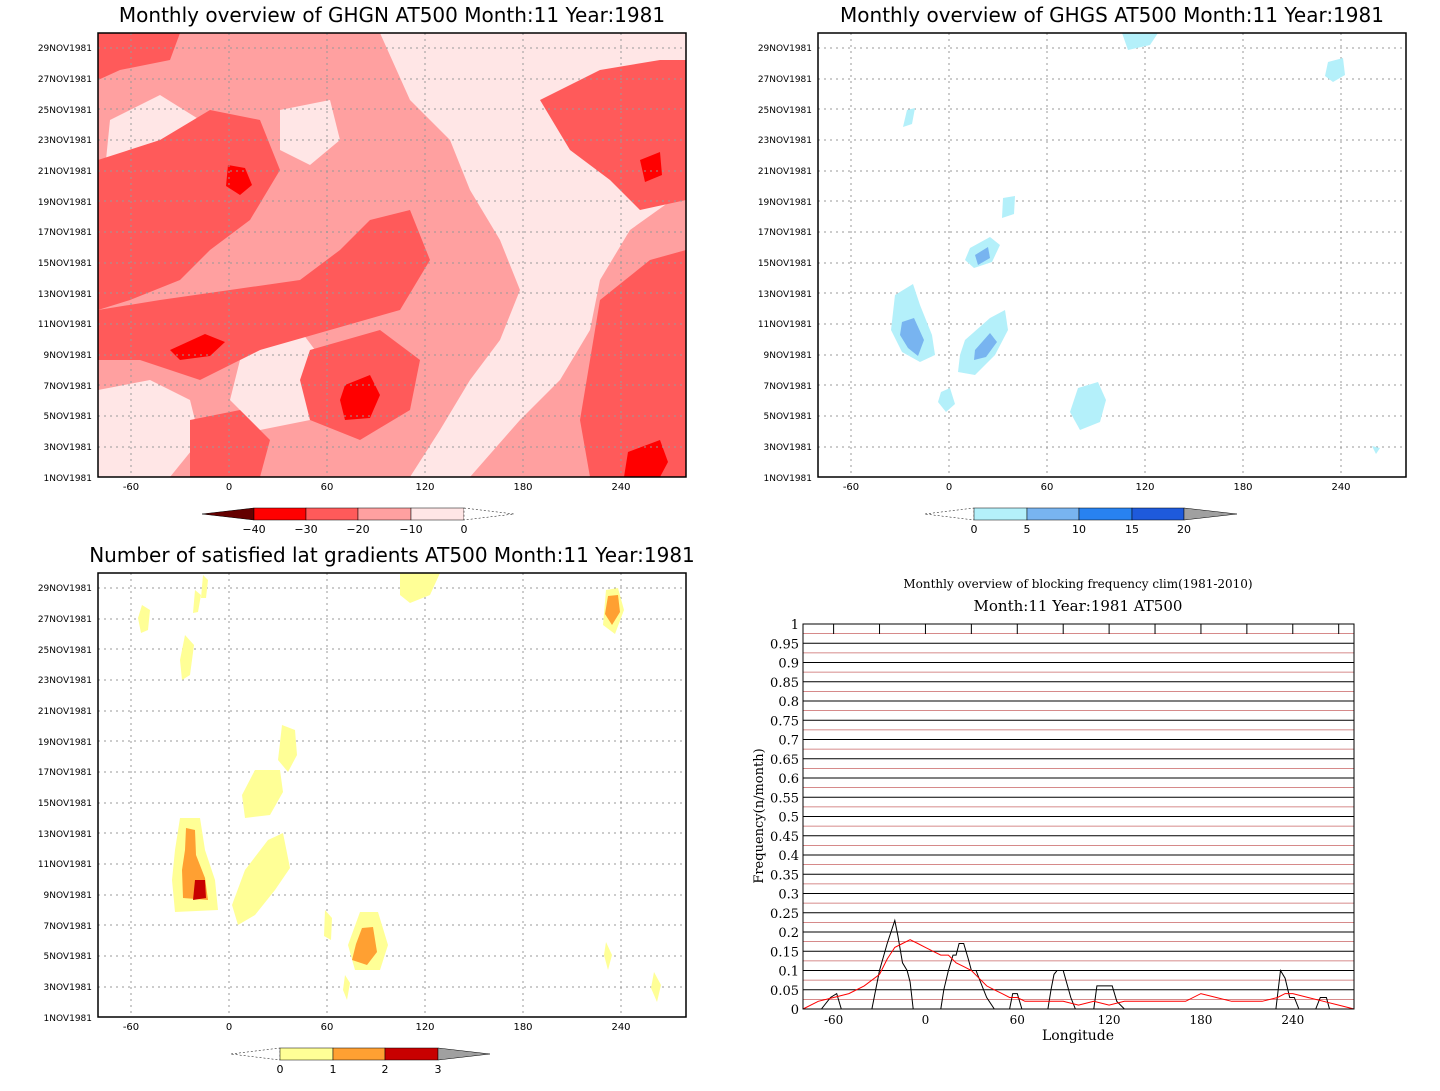 The image size is (1440, 1091). Describe the element at coordinates (1292, 1020) in the screenshot. I see `blocking-xtick-label: 240` at that location.